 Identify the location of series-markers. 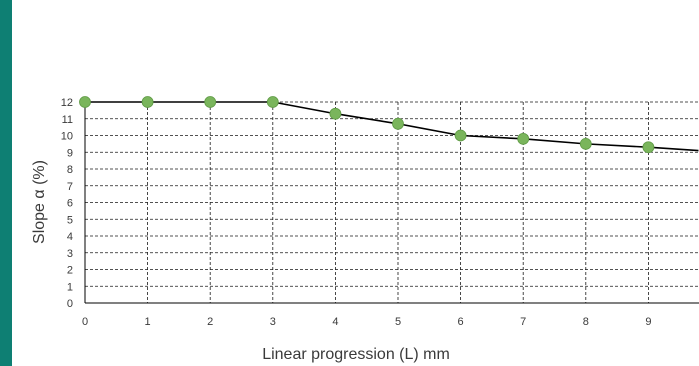
(367, 125).